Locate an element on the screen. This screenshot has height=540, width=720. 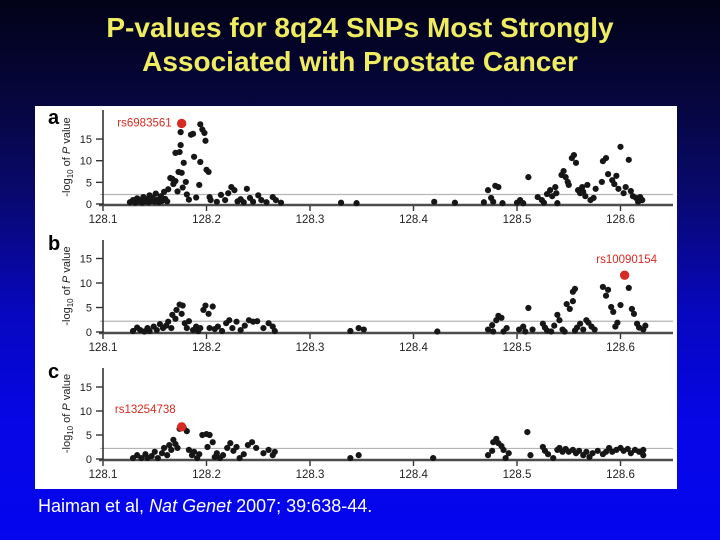
citation: Haiman et al, Nat Genet 2007; 39:638-44. is located at coordinates (205, 507).